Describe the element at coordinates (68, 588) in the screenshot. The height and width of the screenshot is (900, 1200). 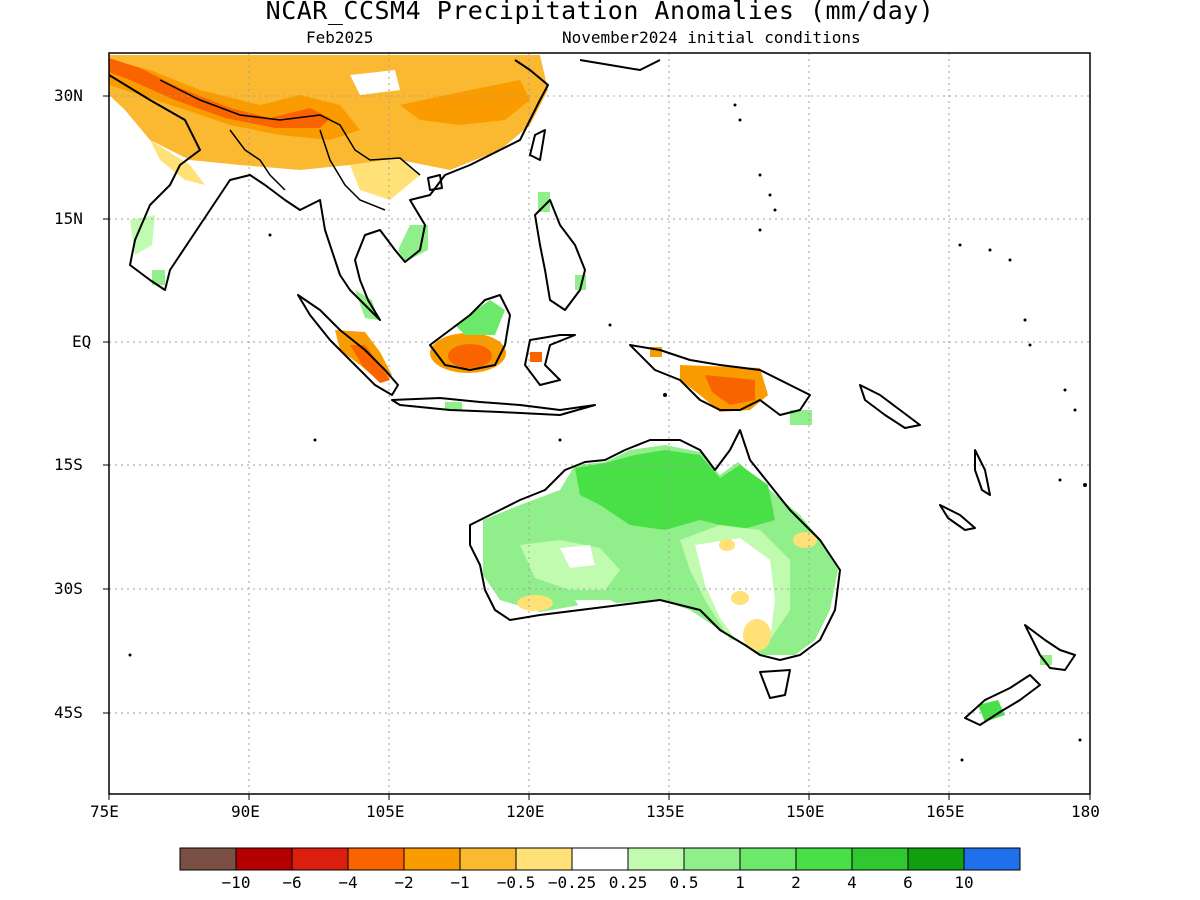
I see `lat-label-30s: 30S` at that location.